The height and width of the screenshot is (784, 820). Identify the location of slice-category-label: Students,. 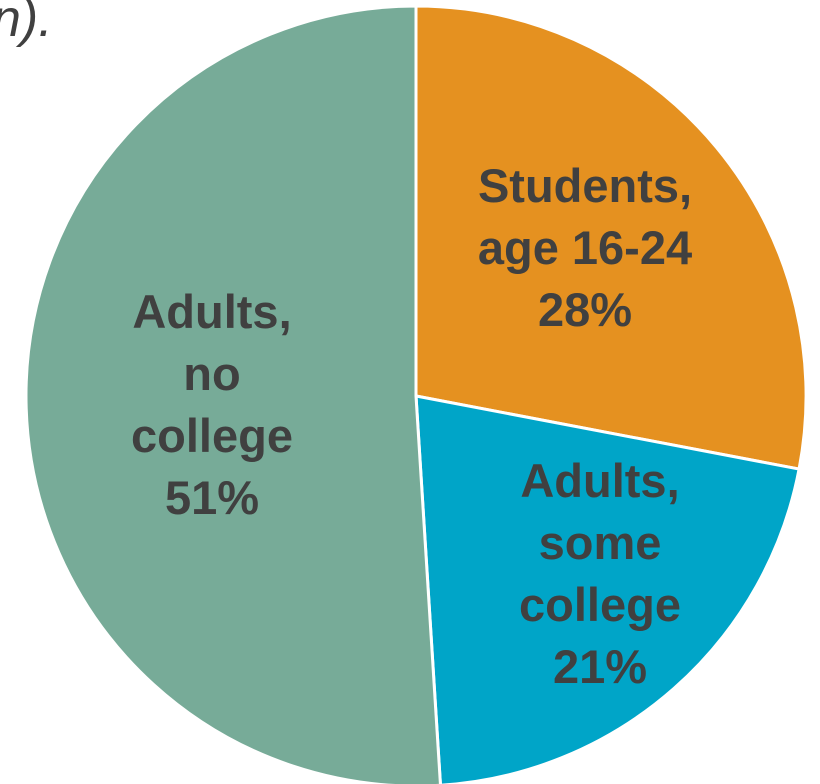
(585, 185).